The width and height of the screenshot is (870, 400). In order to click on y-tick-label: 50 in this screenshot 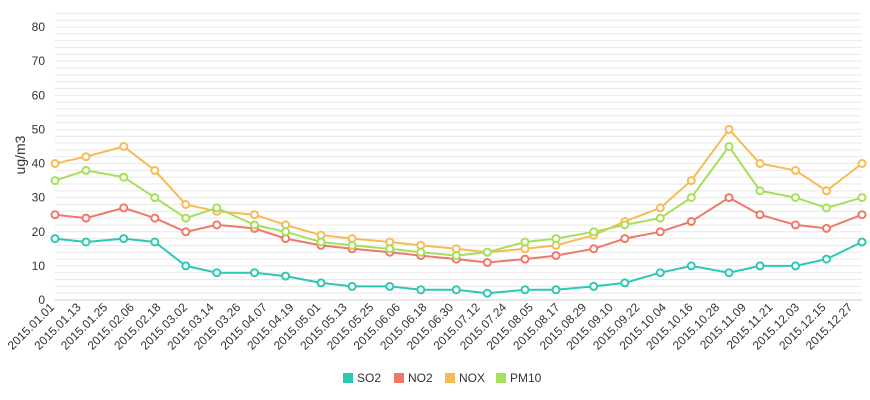, I will do `click(39, 129)`.